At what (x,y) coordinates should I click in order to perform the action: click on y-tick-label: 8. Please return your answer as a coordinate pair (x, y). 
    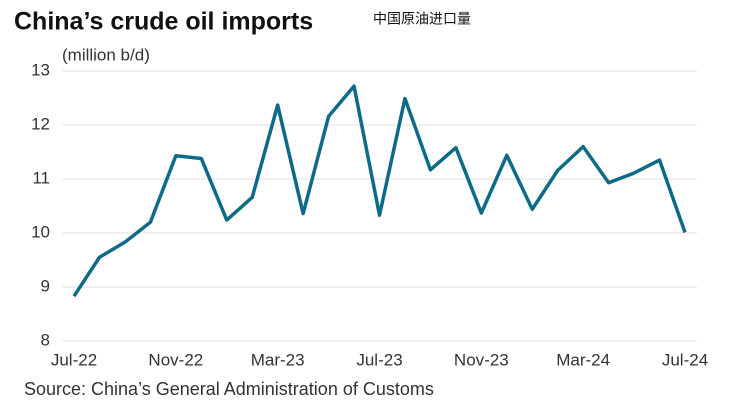
    Looking at the image, I should click on (45, 339).